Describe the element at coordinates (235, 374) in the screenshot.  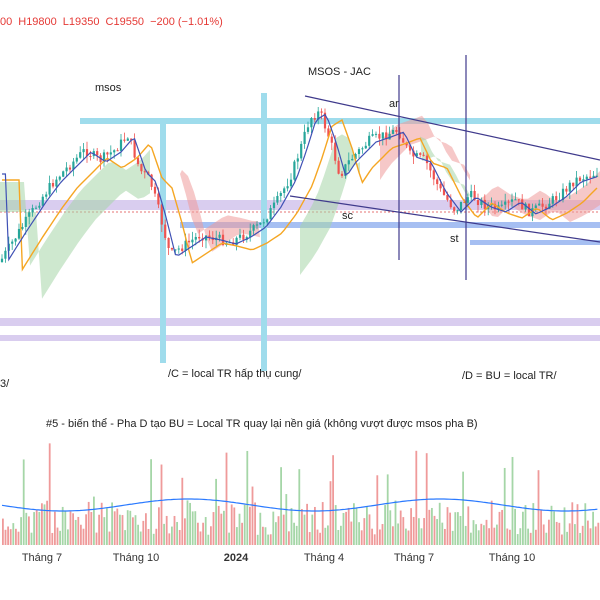
I see `phase-c-label: /C = local TR hấp thụ cung/` at that location.